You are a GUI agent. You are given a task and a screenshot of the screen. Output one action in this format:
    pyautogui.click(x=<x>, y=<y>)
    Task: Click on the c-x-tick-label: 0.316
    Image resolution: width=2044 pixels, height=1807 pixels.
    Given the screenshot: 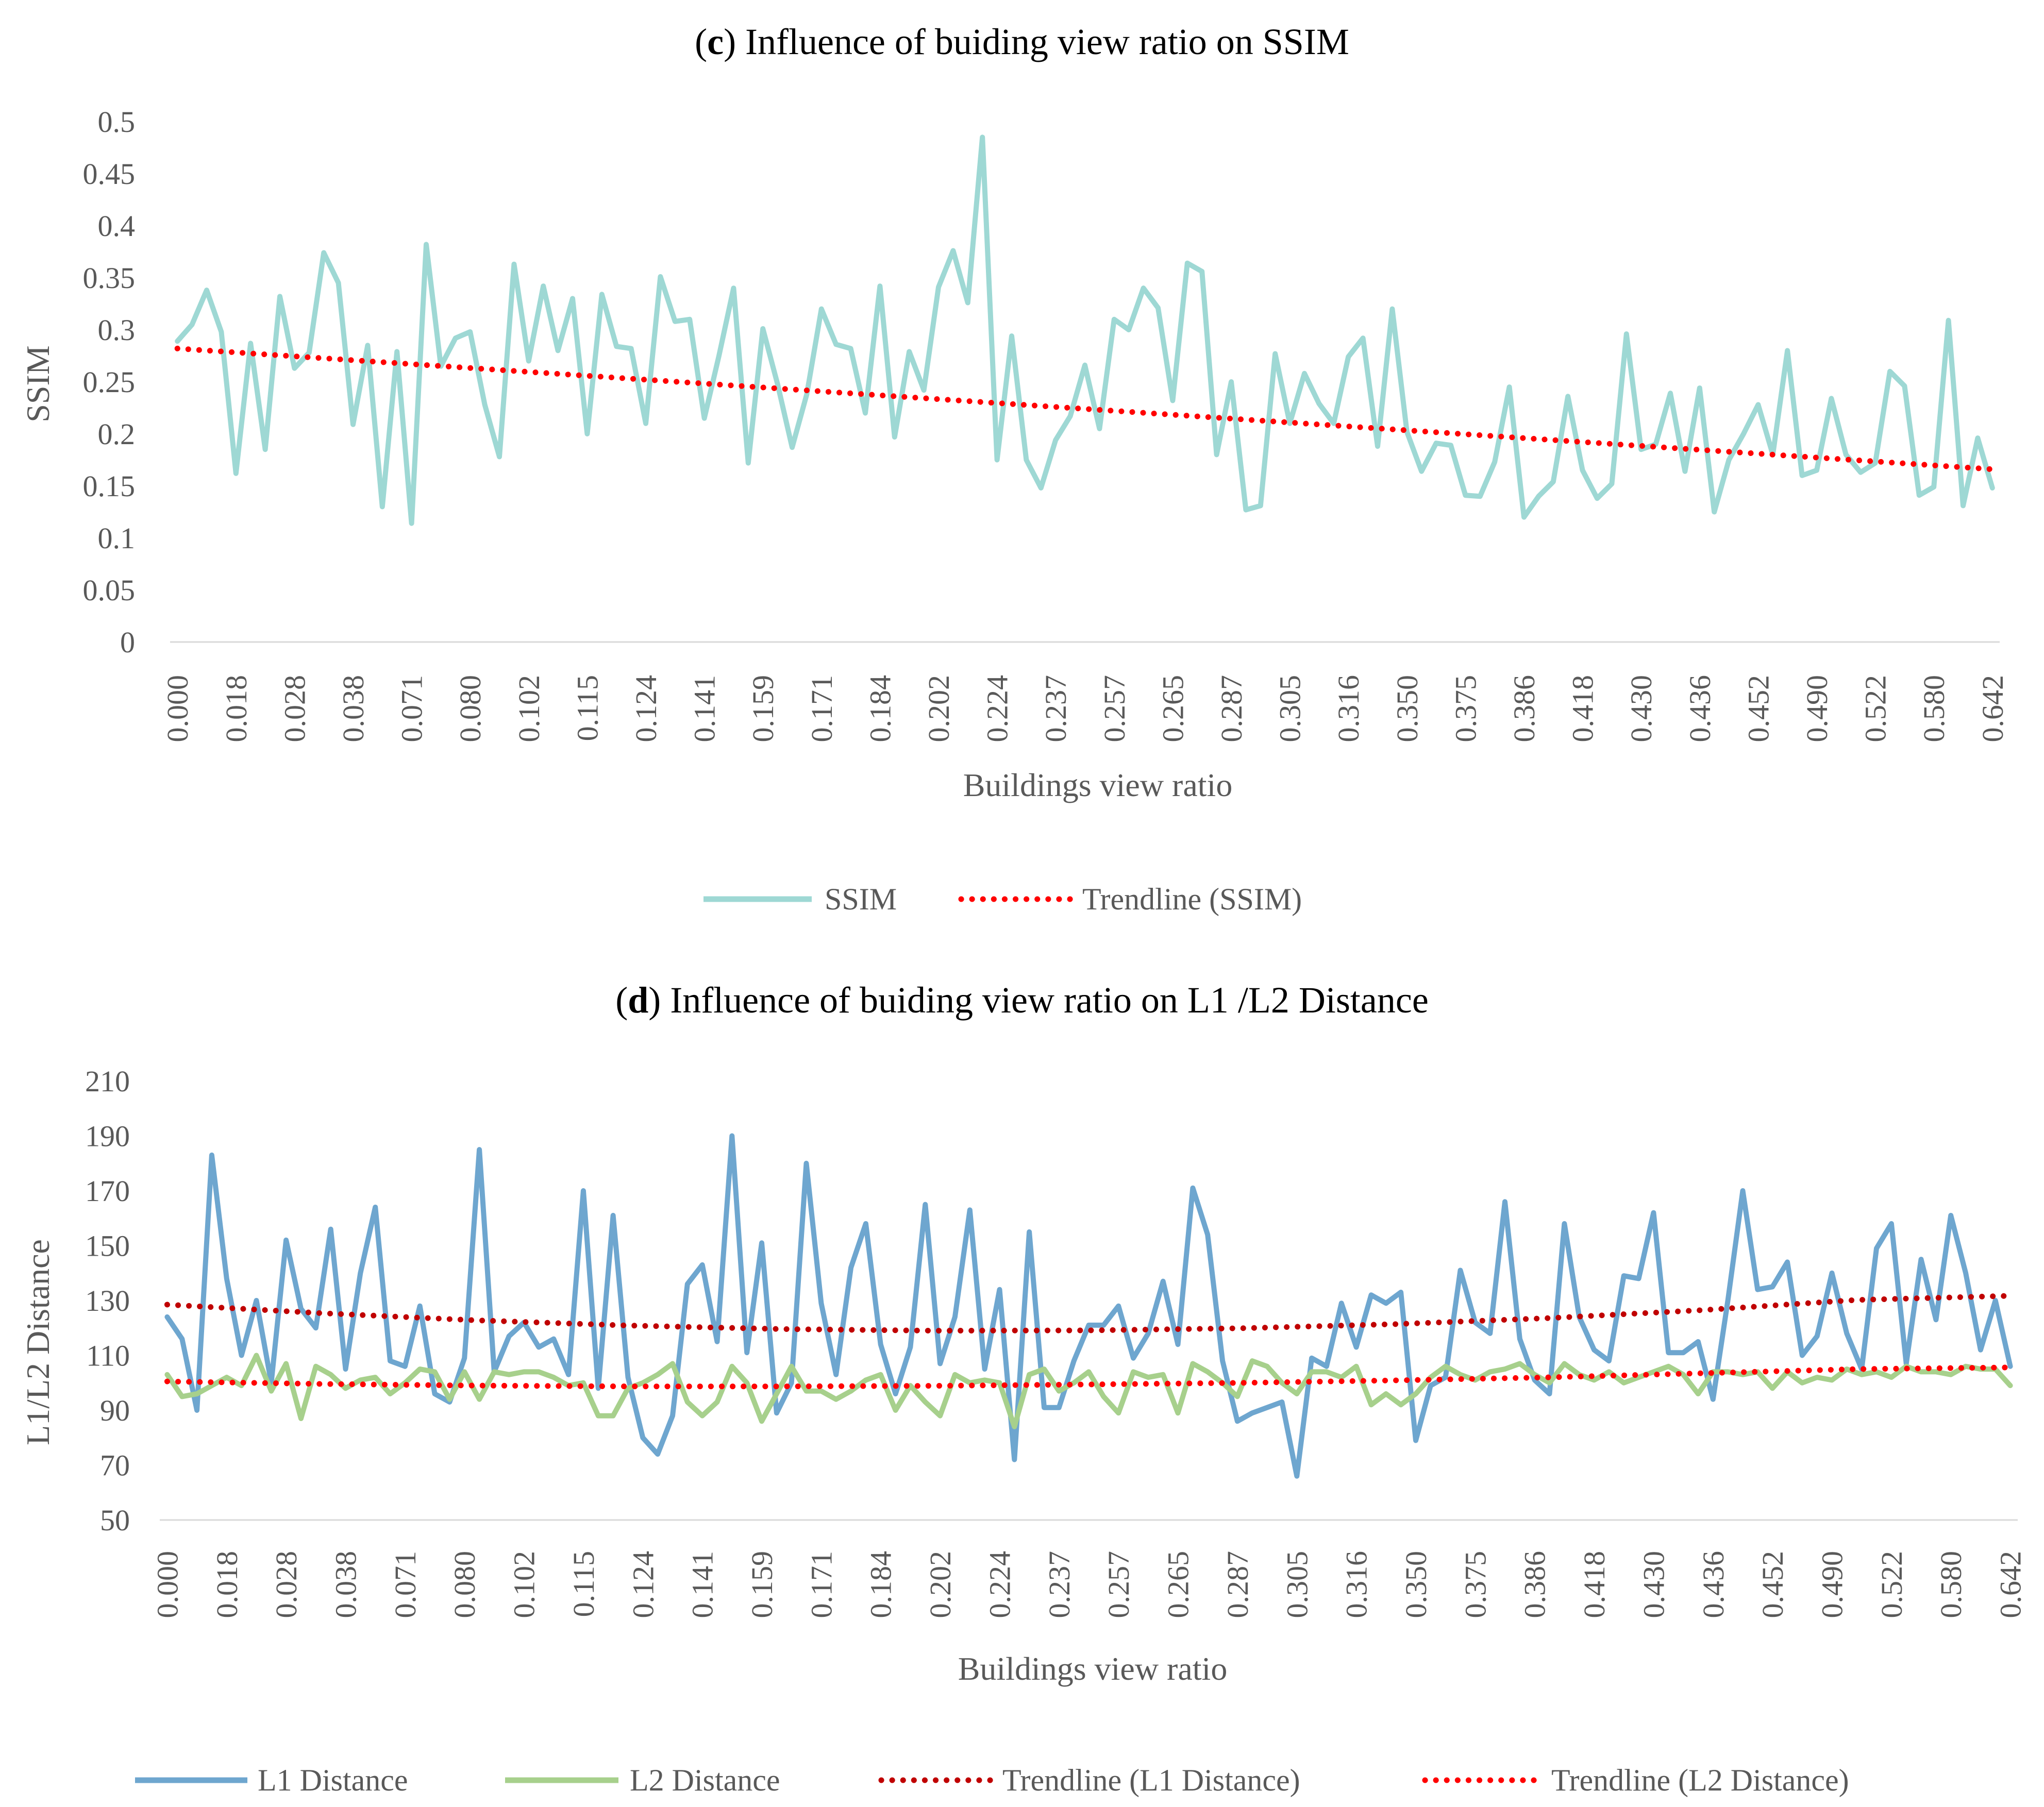 What is the action you would take?
    pyautogui.click(x=1348, y=709)
    